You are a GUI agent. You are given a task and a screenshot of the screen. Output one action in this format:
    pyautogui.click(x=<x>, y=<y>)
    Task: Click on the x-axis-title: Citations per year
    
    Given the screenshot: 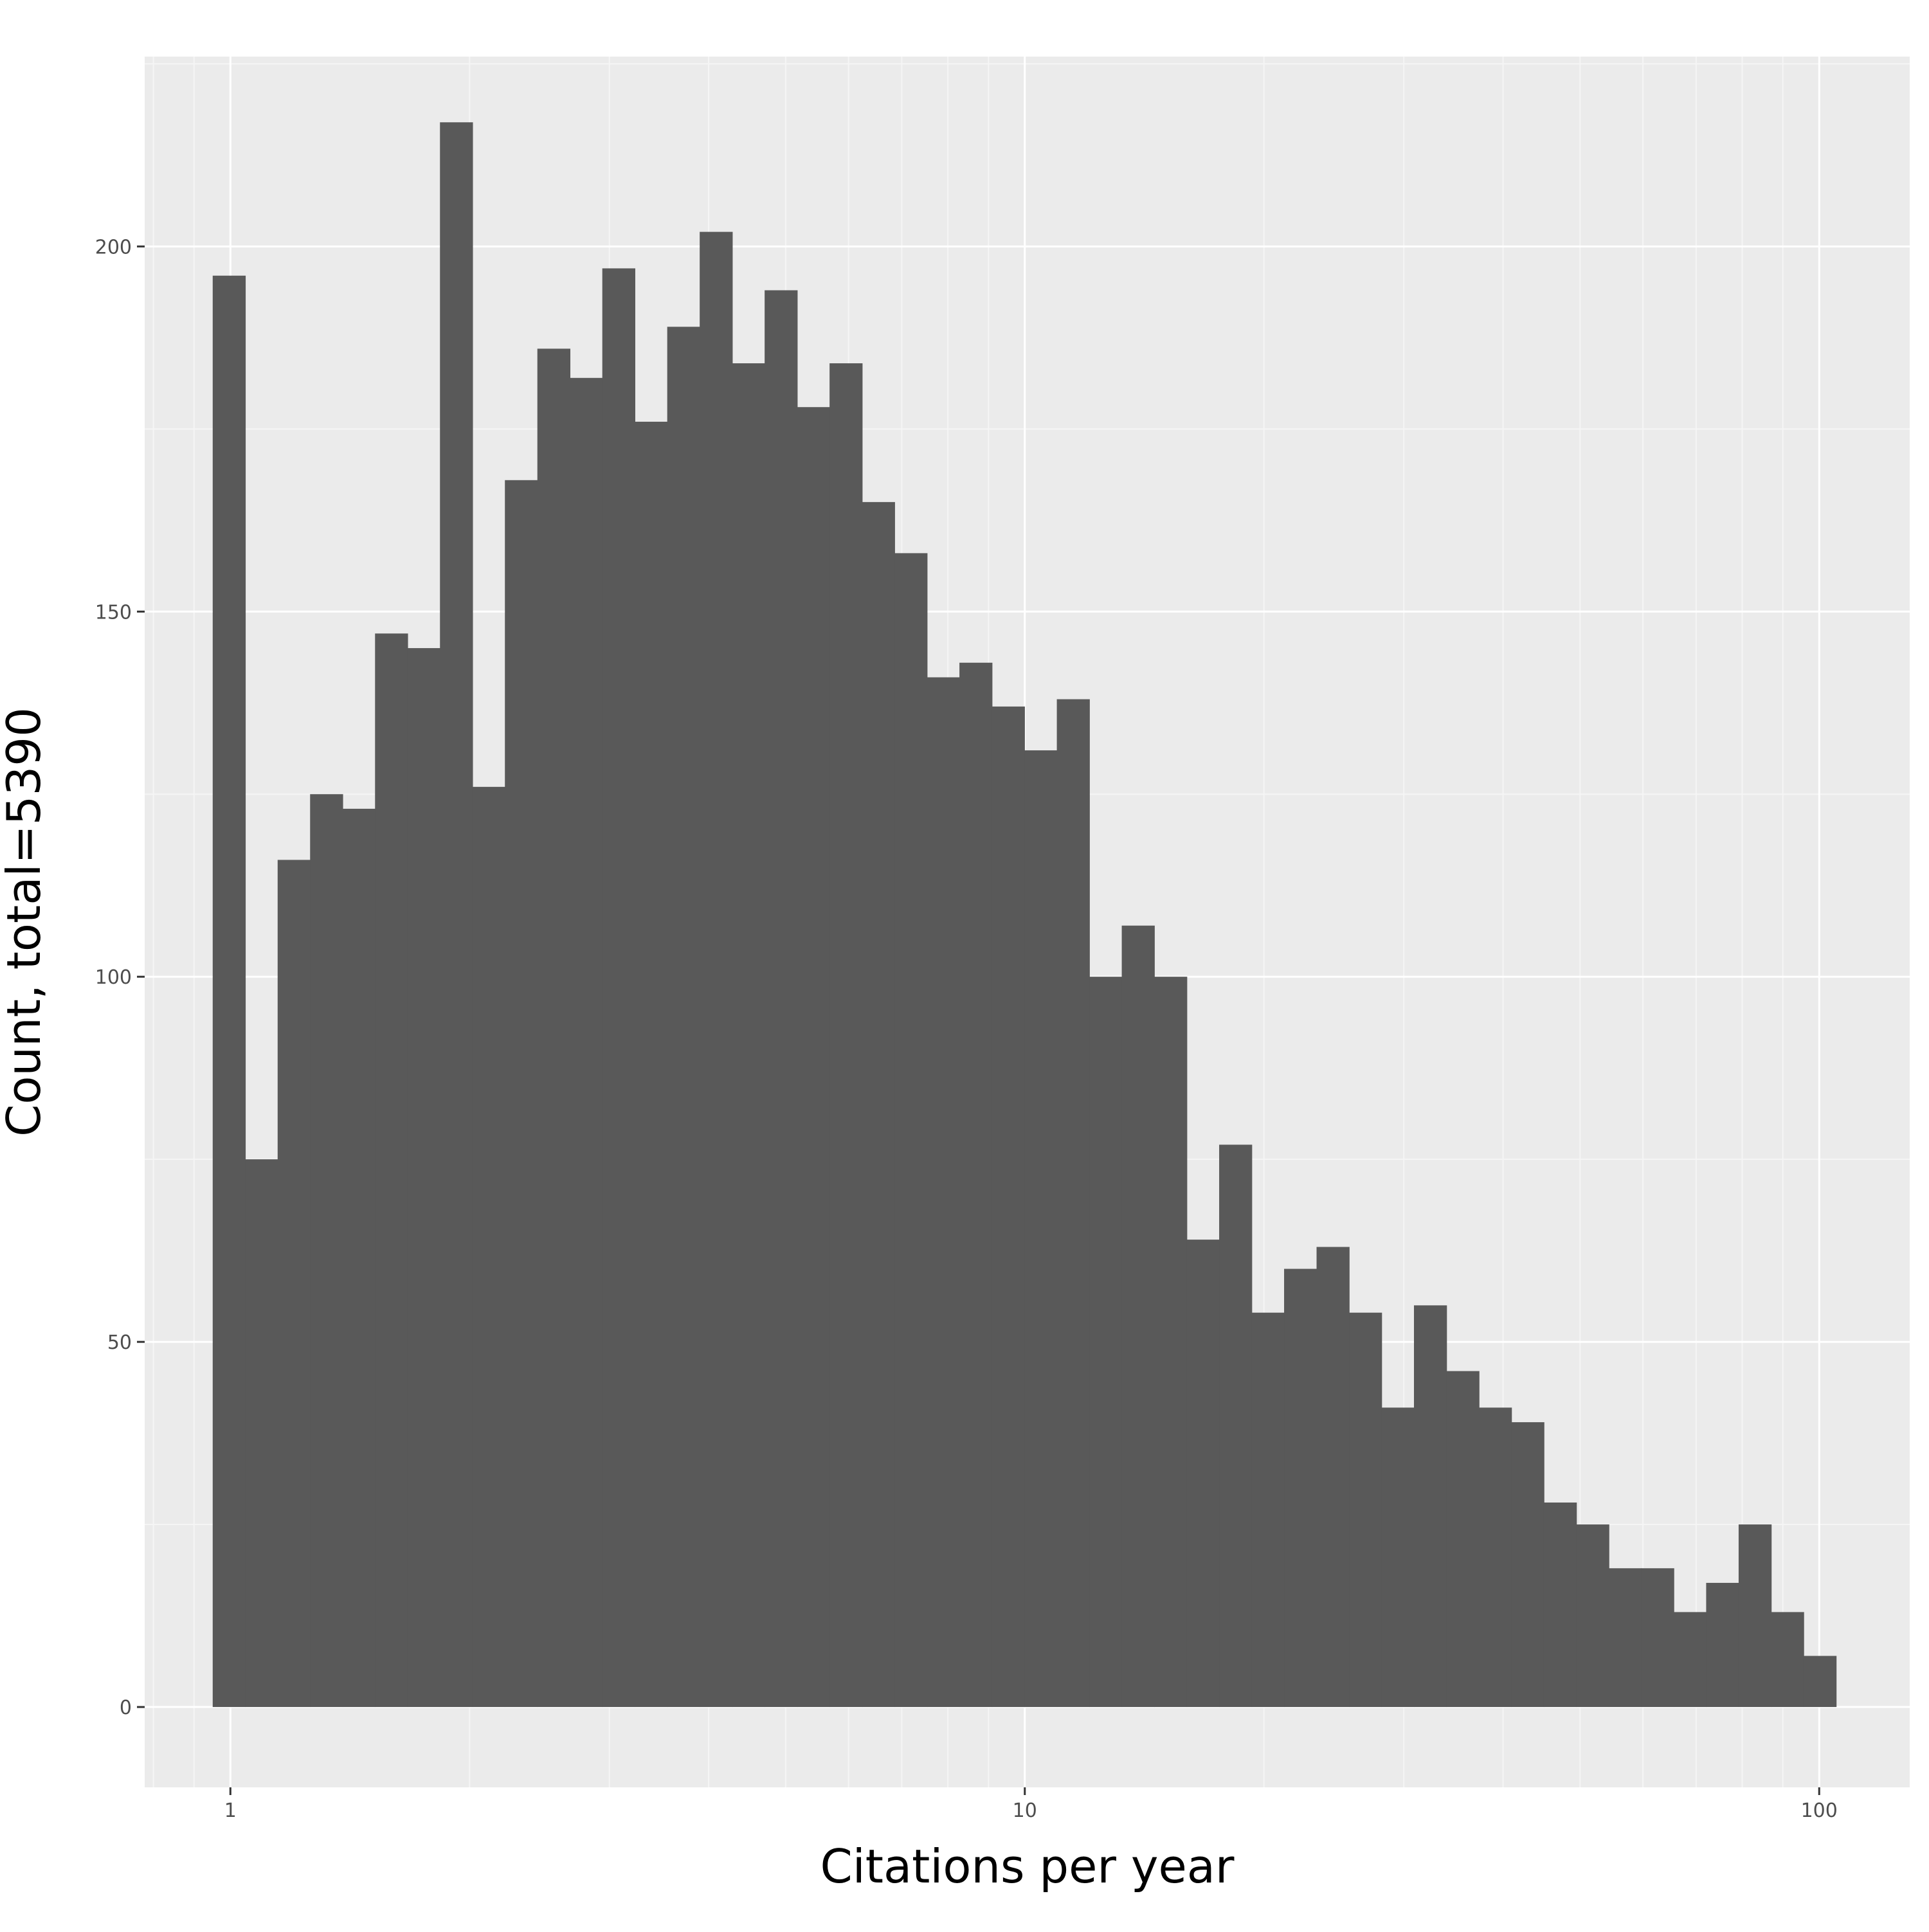 What is the action you would take?
    pyautogui.click(x=1027, y=1866)
    